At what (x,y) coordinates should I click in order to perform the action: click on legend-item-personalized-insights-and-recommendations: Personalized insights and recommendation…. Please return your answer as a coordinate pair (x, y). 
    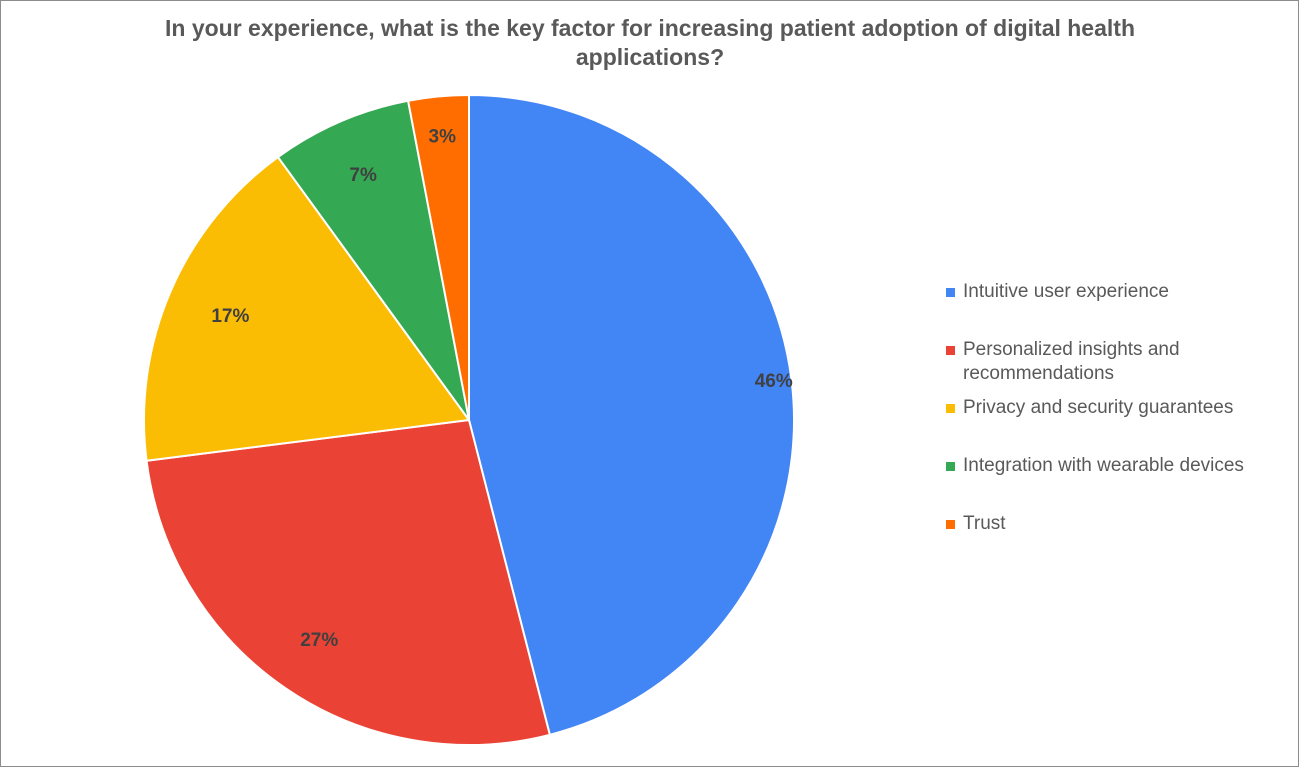
    Looking at the image, I should click on (1089, 362).